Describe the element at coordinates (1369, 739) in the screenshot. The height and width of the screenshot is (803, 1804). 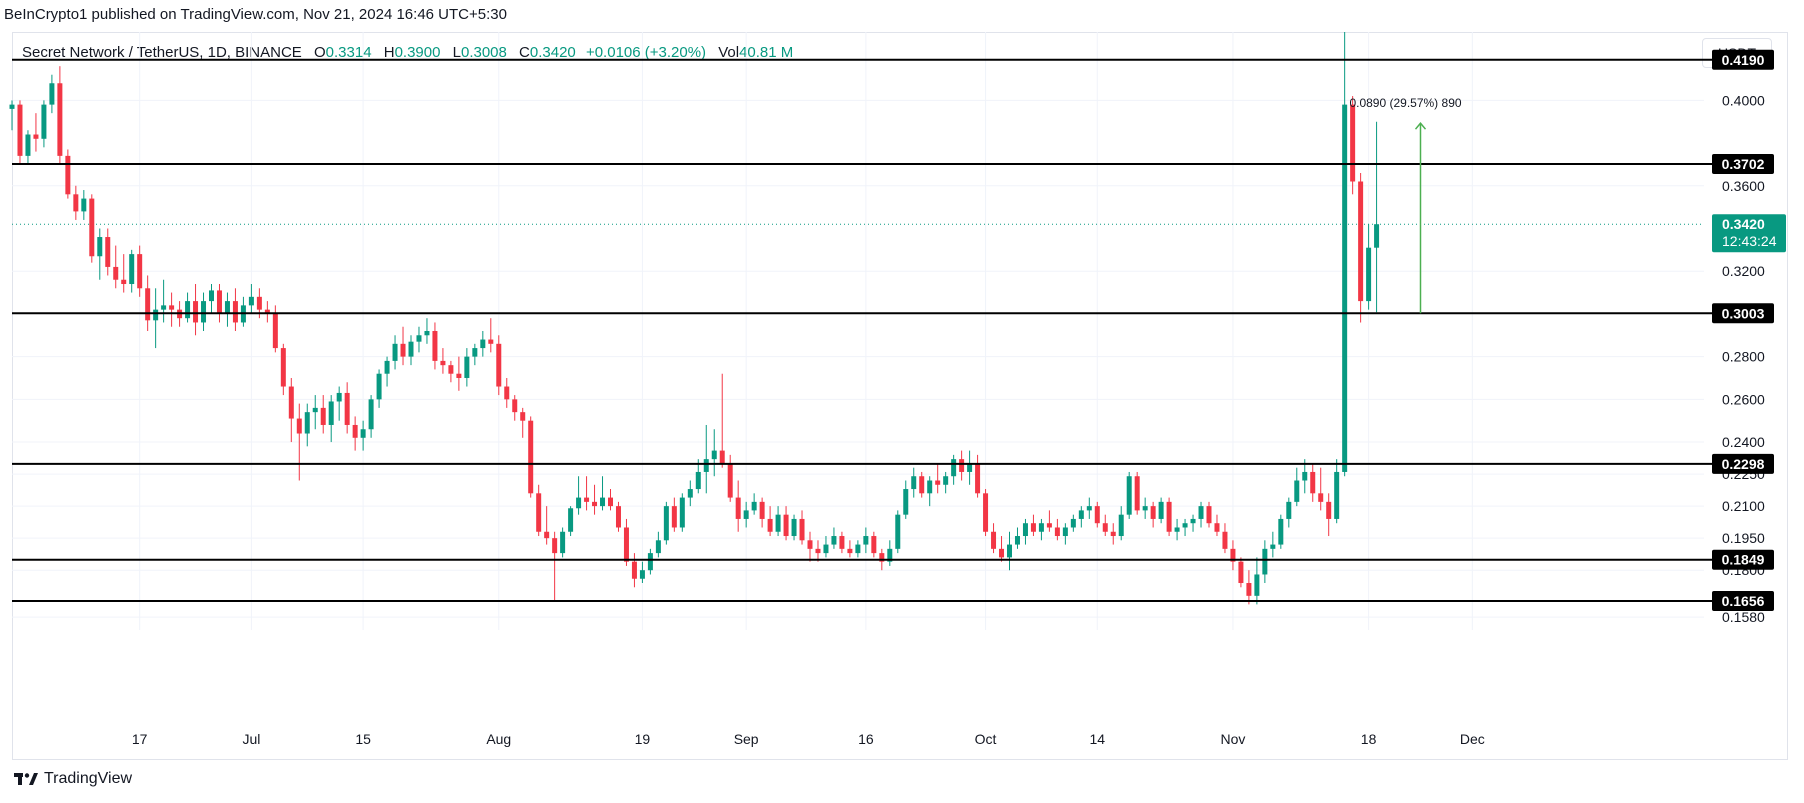
I see `x-tick-label: 18` at that location.